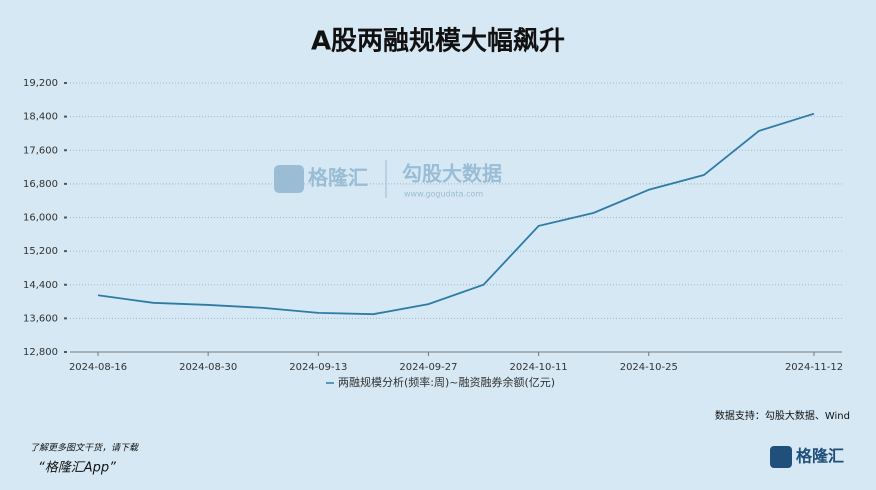  What do you see at coordinates (318, 367) in the screenshot?
I see `x-tick-label: 2024-09-13` at bounding box center [318, 367].